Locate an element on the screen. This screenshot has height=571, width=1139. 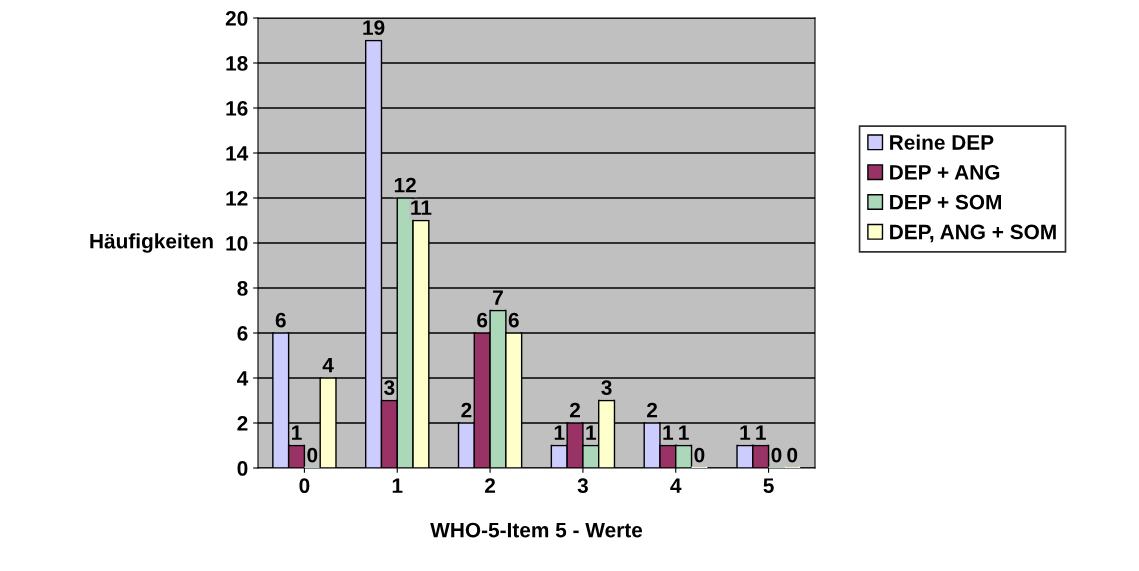
legend-label: DEP + ANG is located at coordinates (945, 172).